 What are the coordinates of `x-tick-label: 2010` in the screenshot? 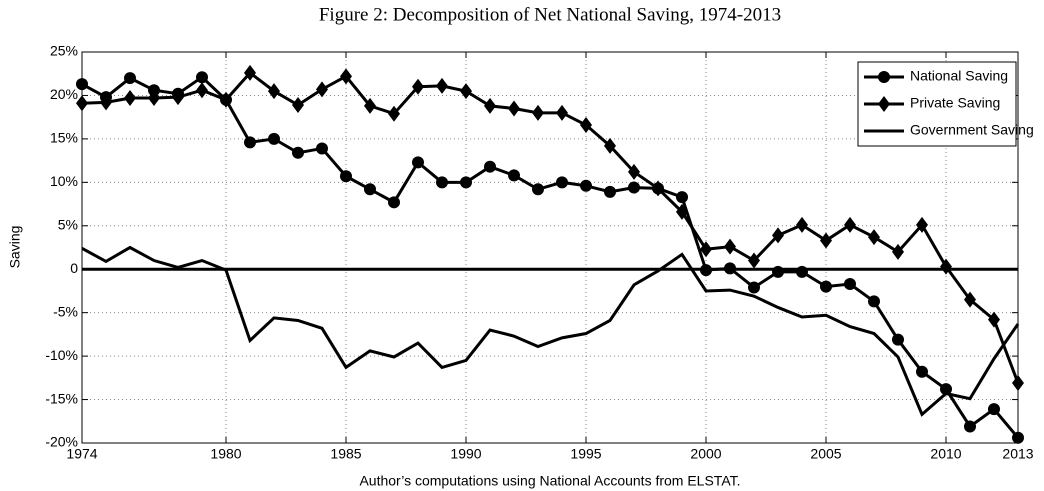 It's located at (945, 454).